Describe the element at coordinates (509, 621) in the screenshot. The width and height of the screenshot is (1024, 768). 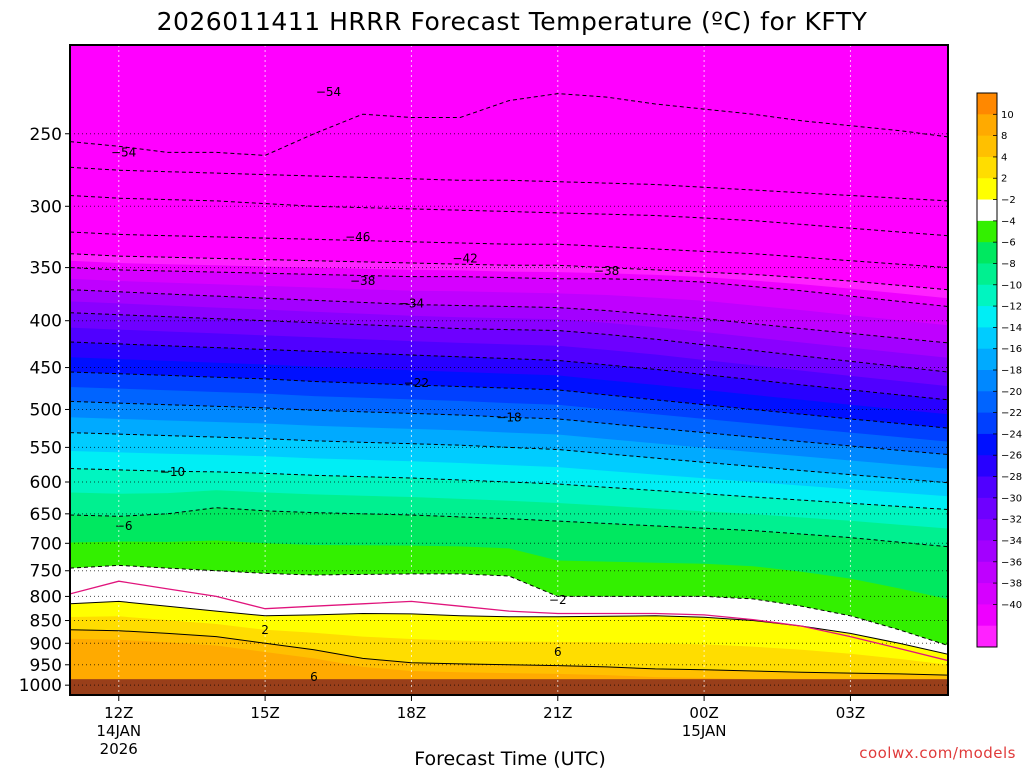
I see `freezing-line` at that location.